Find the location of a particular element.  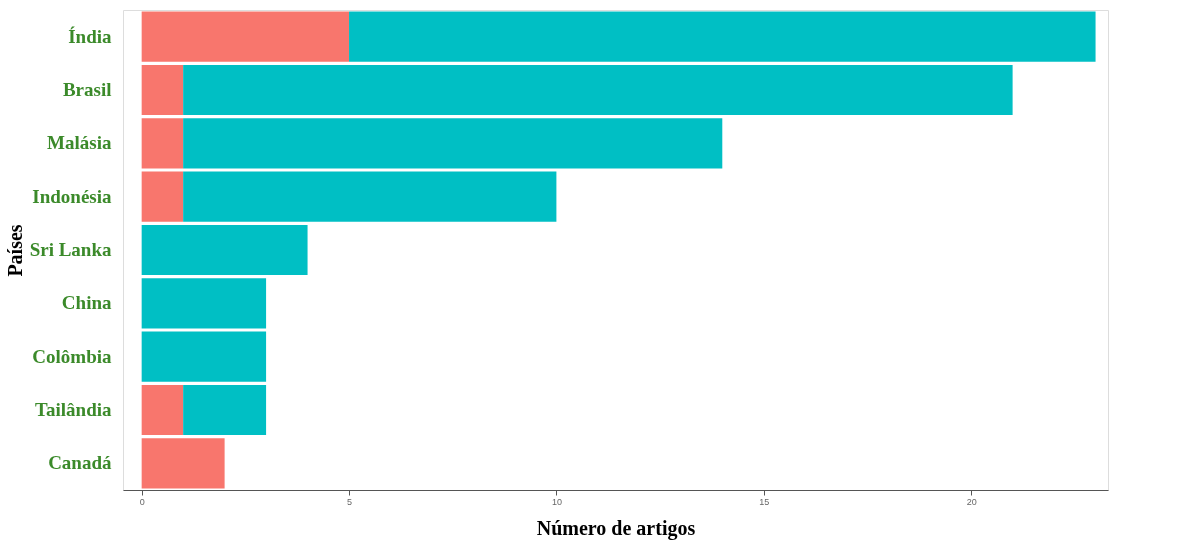

x-tick-label: 5 is located at coordinates (350, 501).